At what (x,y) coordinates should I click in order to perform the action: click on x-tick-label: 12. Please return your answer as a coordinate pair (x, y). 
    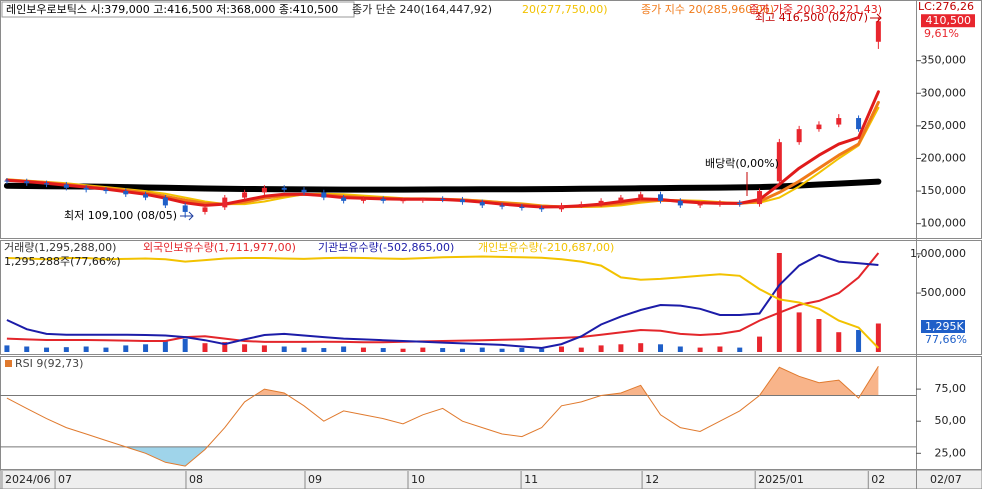
    Looking at the image, I should click on (652, 479).